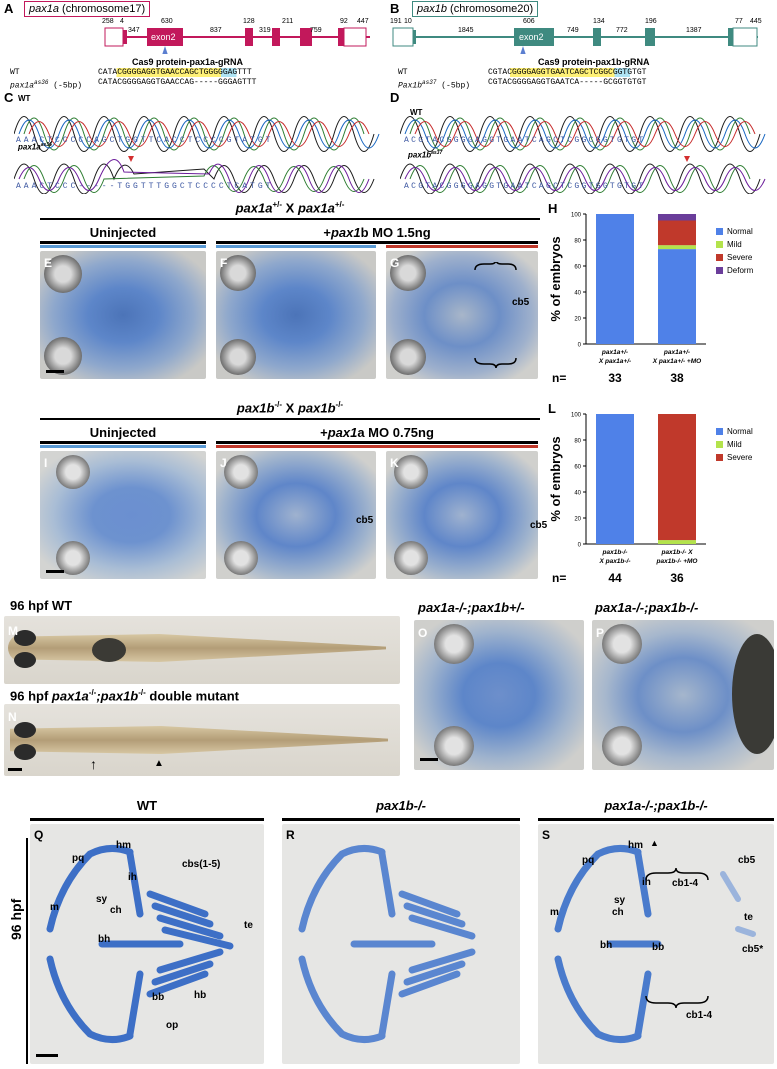 The image size is (777, 1069). What do you see at coordinates (434, 85) in the screenshot?
I see `mutant-label: Pax1bas37 (-5bp)` at bounding box center [434, 85].